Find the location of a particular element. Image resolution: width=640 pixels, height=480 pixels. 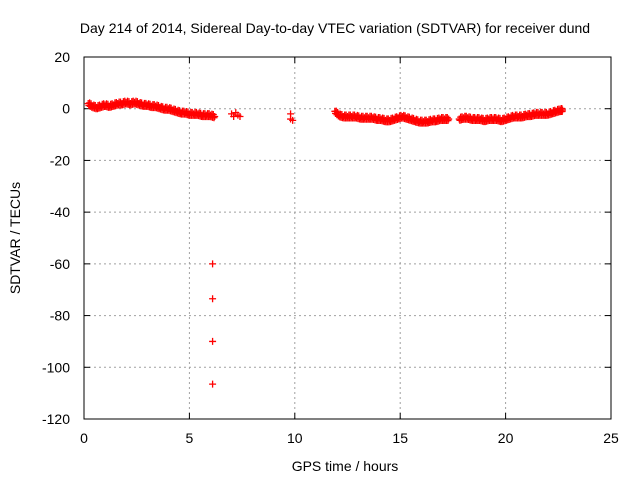

x-tick-label: 25 is located at coordinates (611, 438).